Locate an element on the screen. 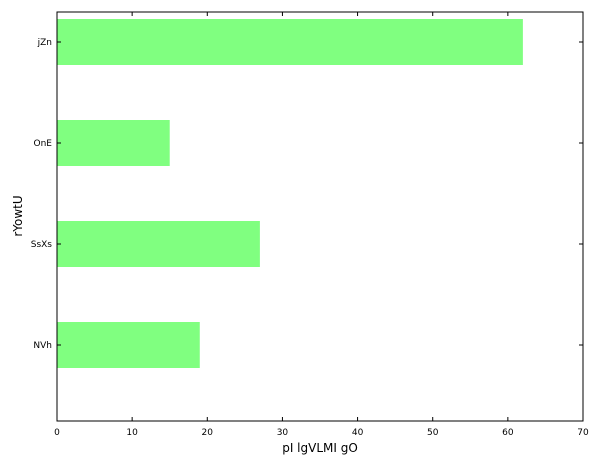 Image resolution: width=603 pixels, height=469 pixels. x-tick-label: 10 is located at coordinates (132, 433).